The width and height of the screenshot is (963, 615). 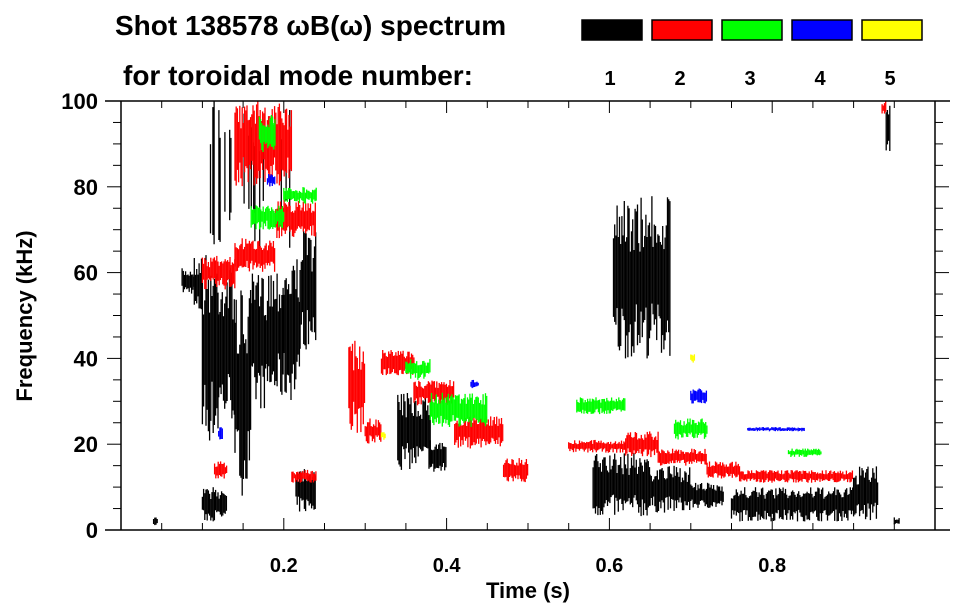 I want to click on x-tick-label: 0.4, so click(x=447, y=566).